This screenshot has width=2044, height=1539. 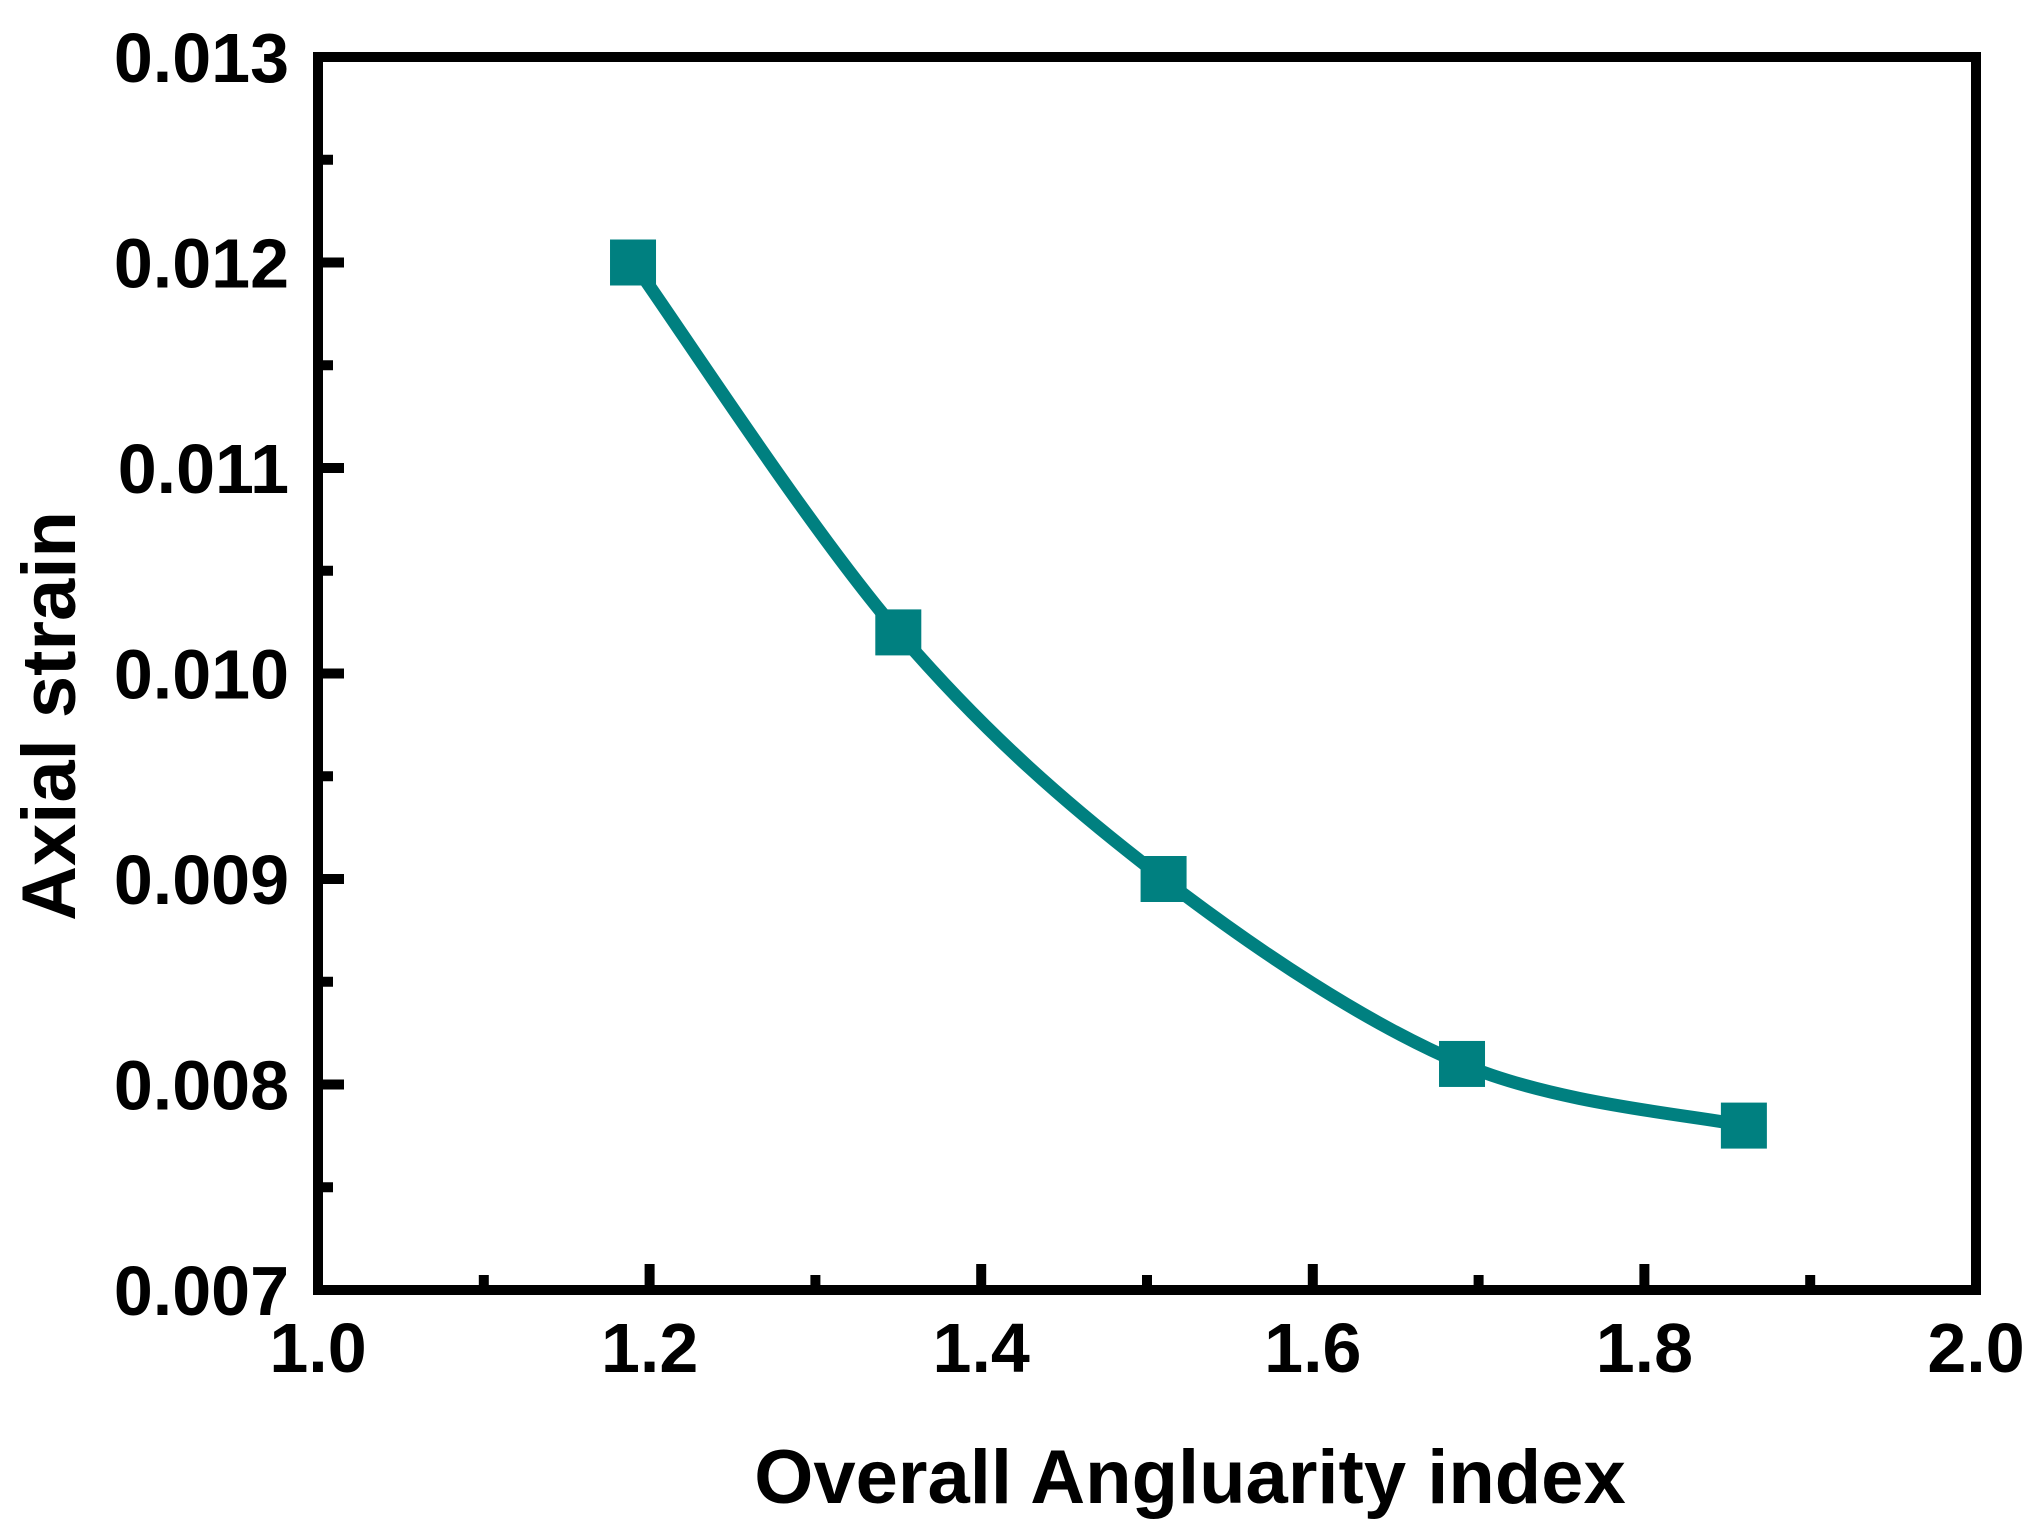 I want to click on y-tick-label: 0.011, so click(x=203, y=469).